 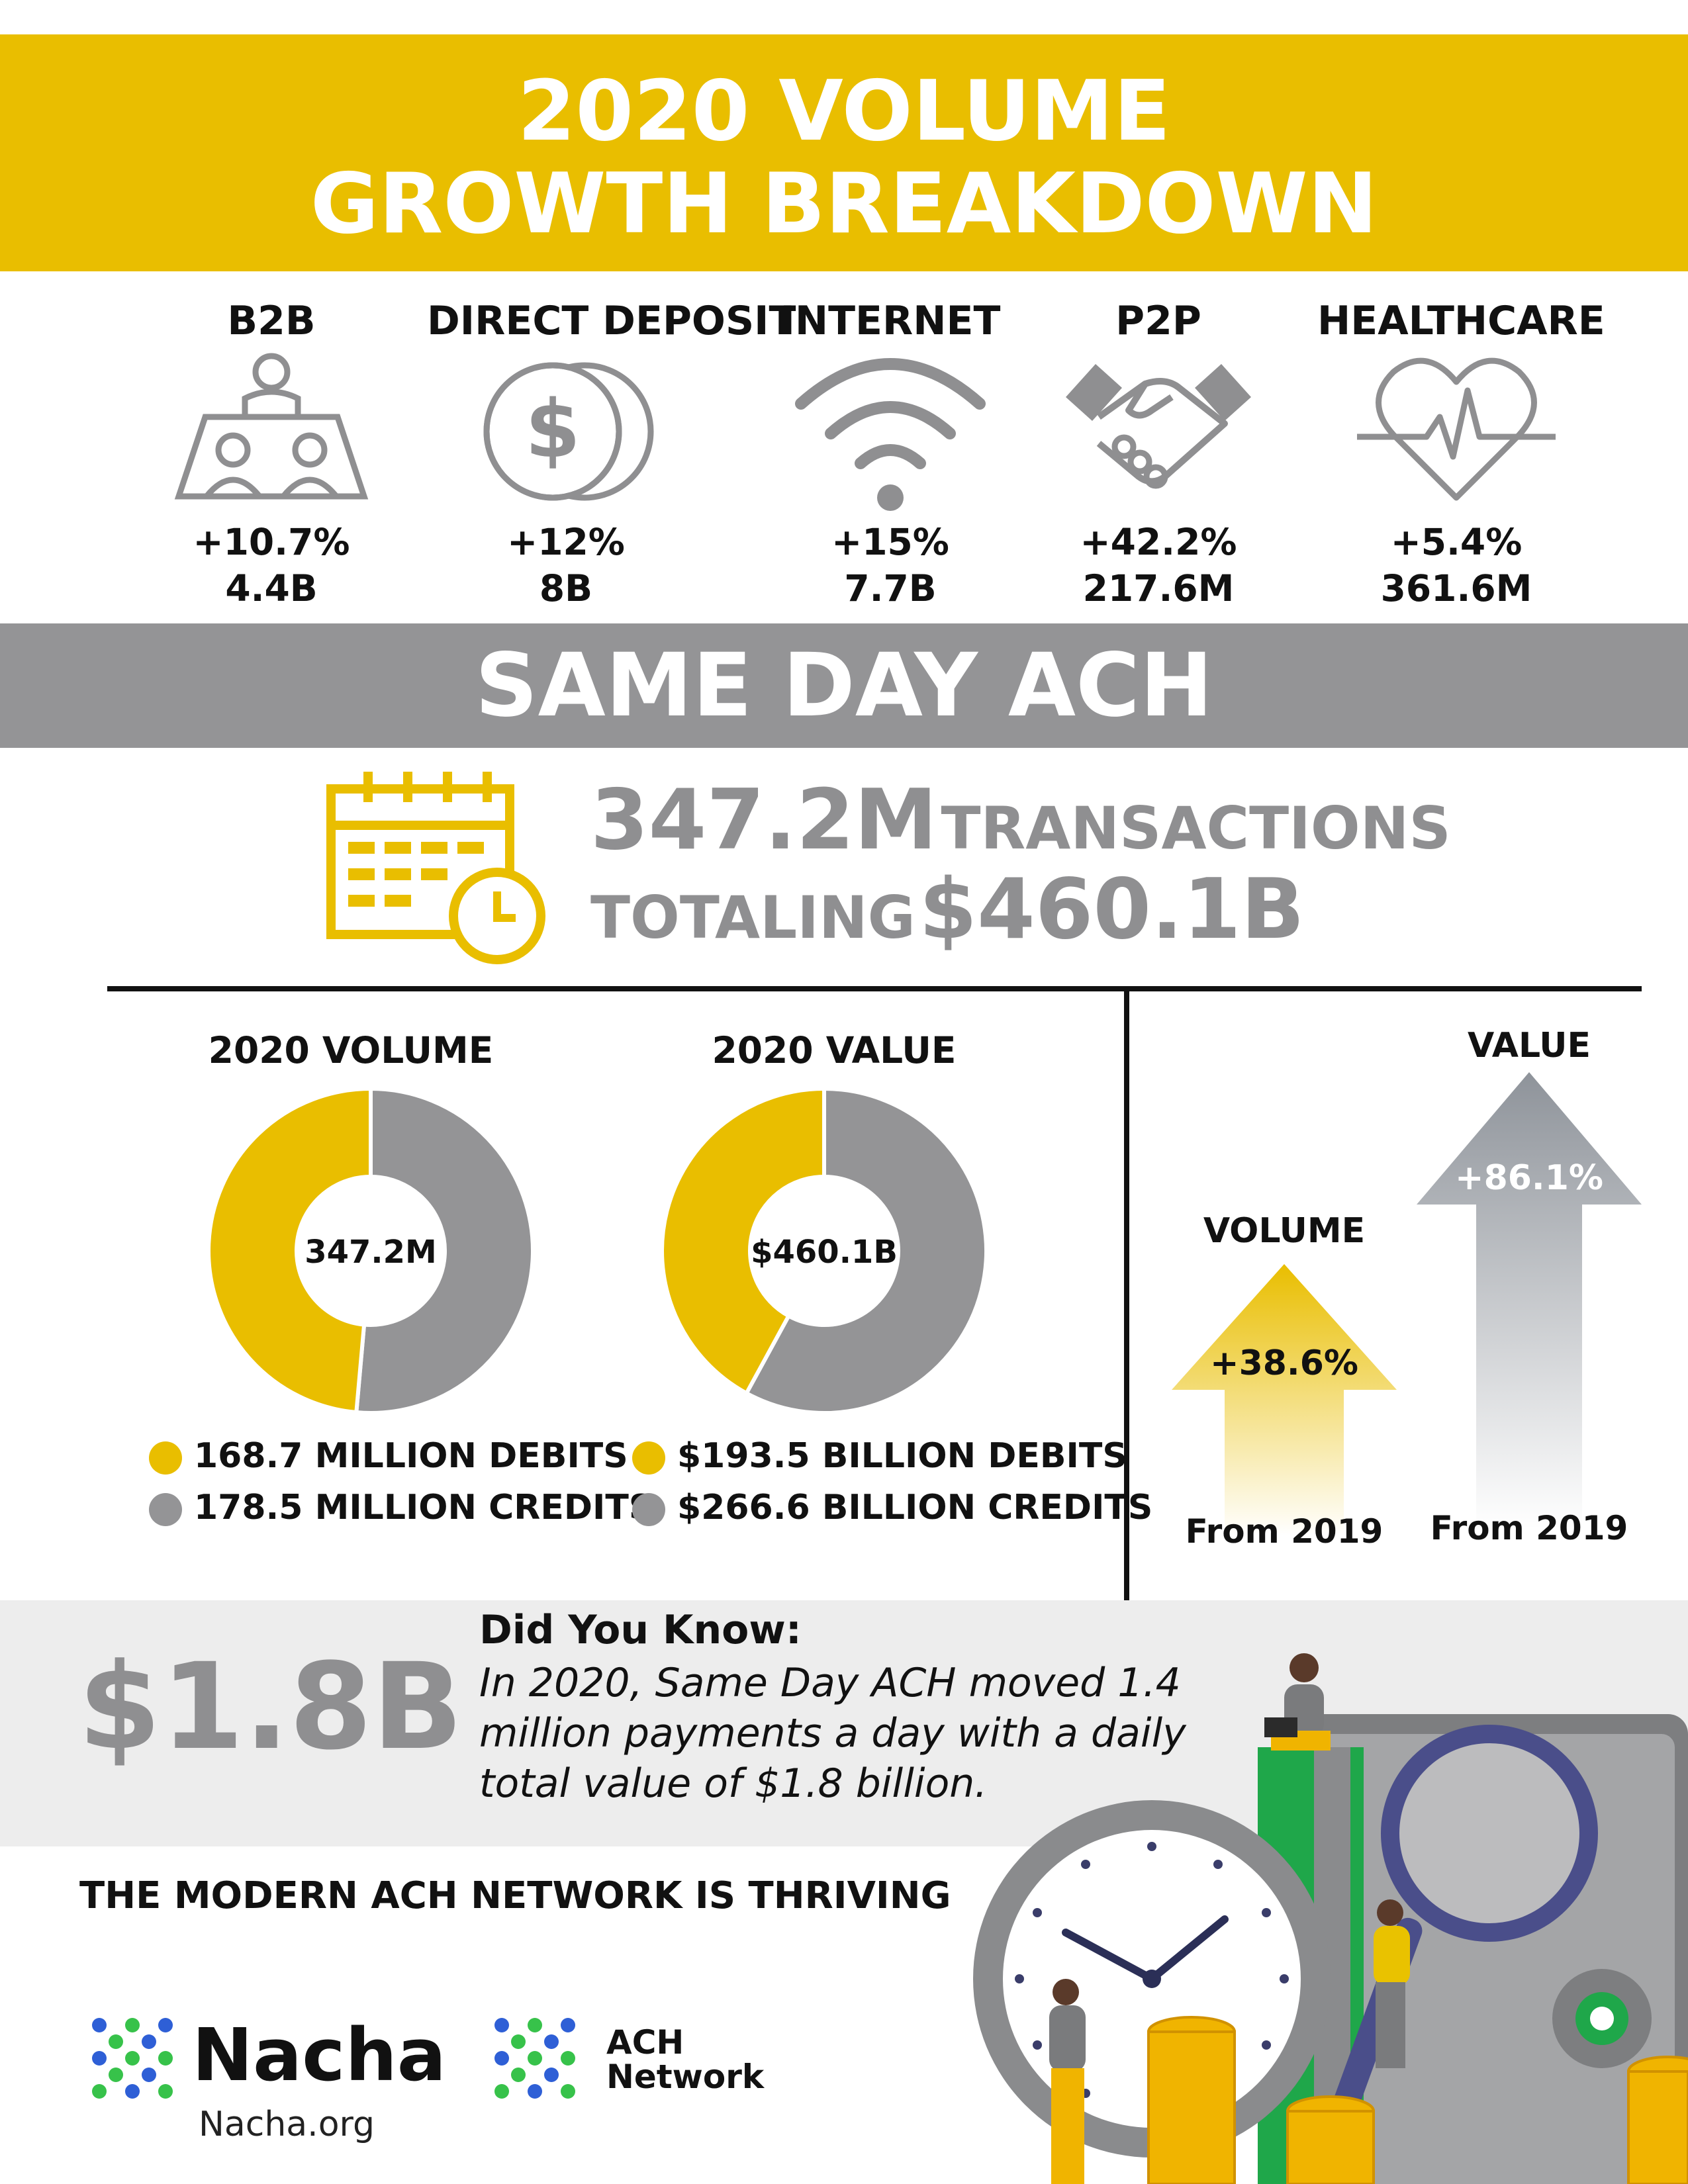 I want to click on category-internet: INTERNET +15% 7.7B, so click(x=890, y=455).